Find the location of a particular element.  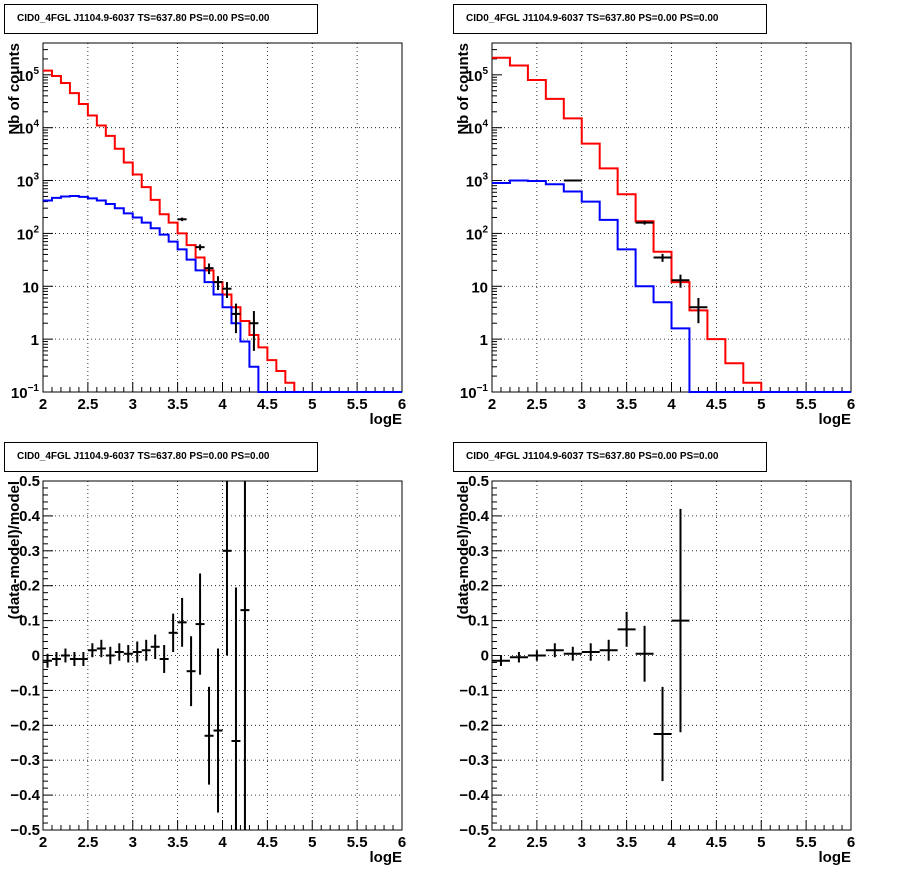

panel3-y-tick-label: 0 is located at coordinates (36, 656).